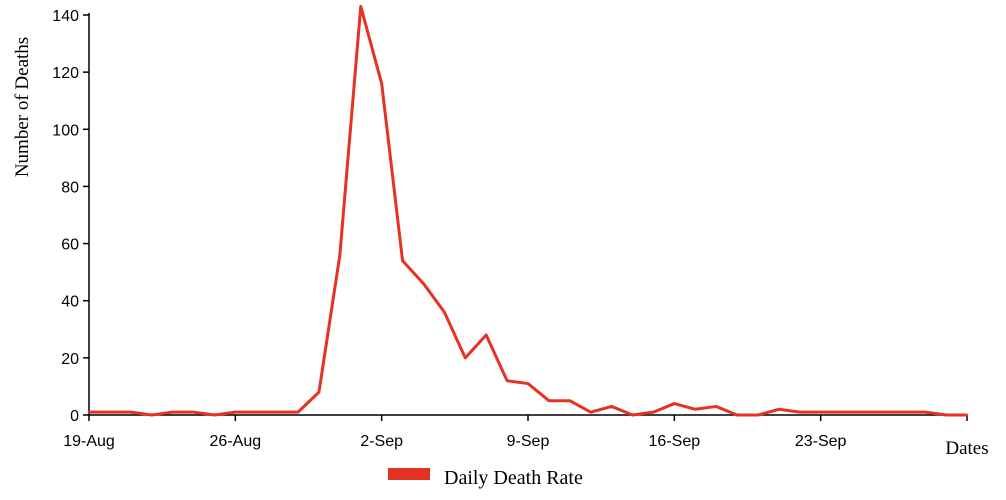 The image size is (1006, 500). I want to click on legend-label: Daily Death Rate, so click(513, 478).